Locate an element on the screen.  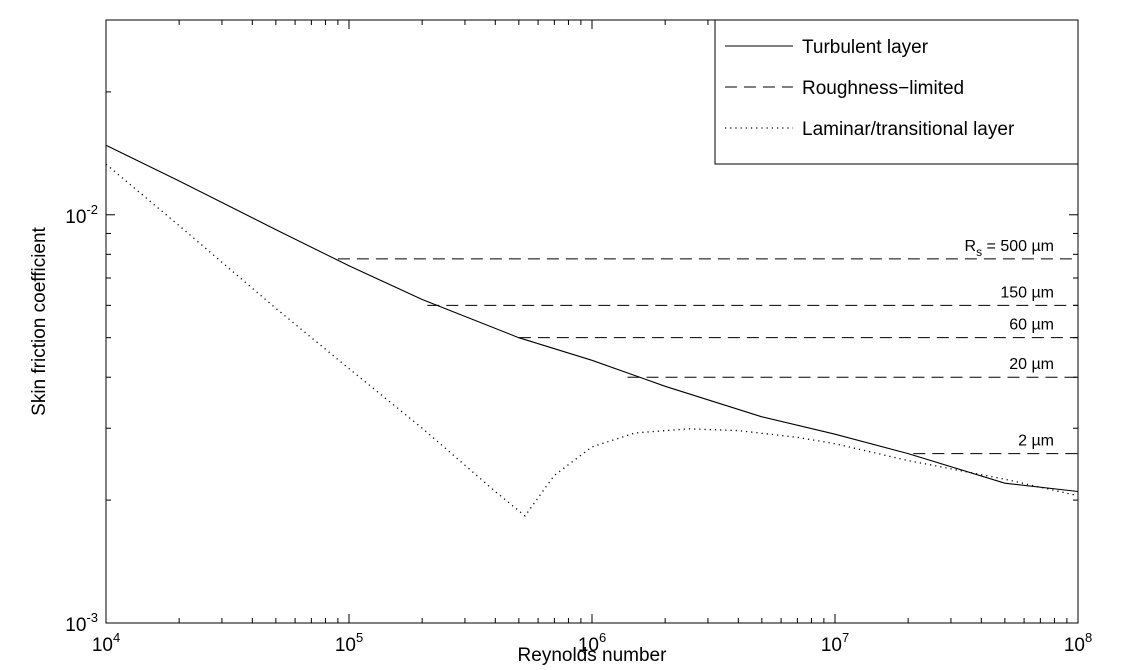
x-axis-title: Reynolds number is located at coordinates (593, 655).